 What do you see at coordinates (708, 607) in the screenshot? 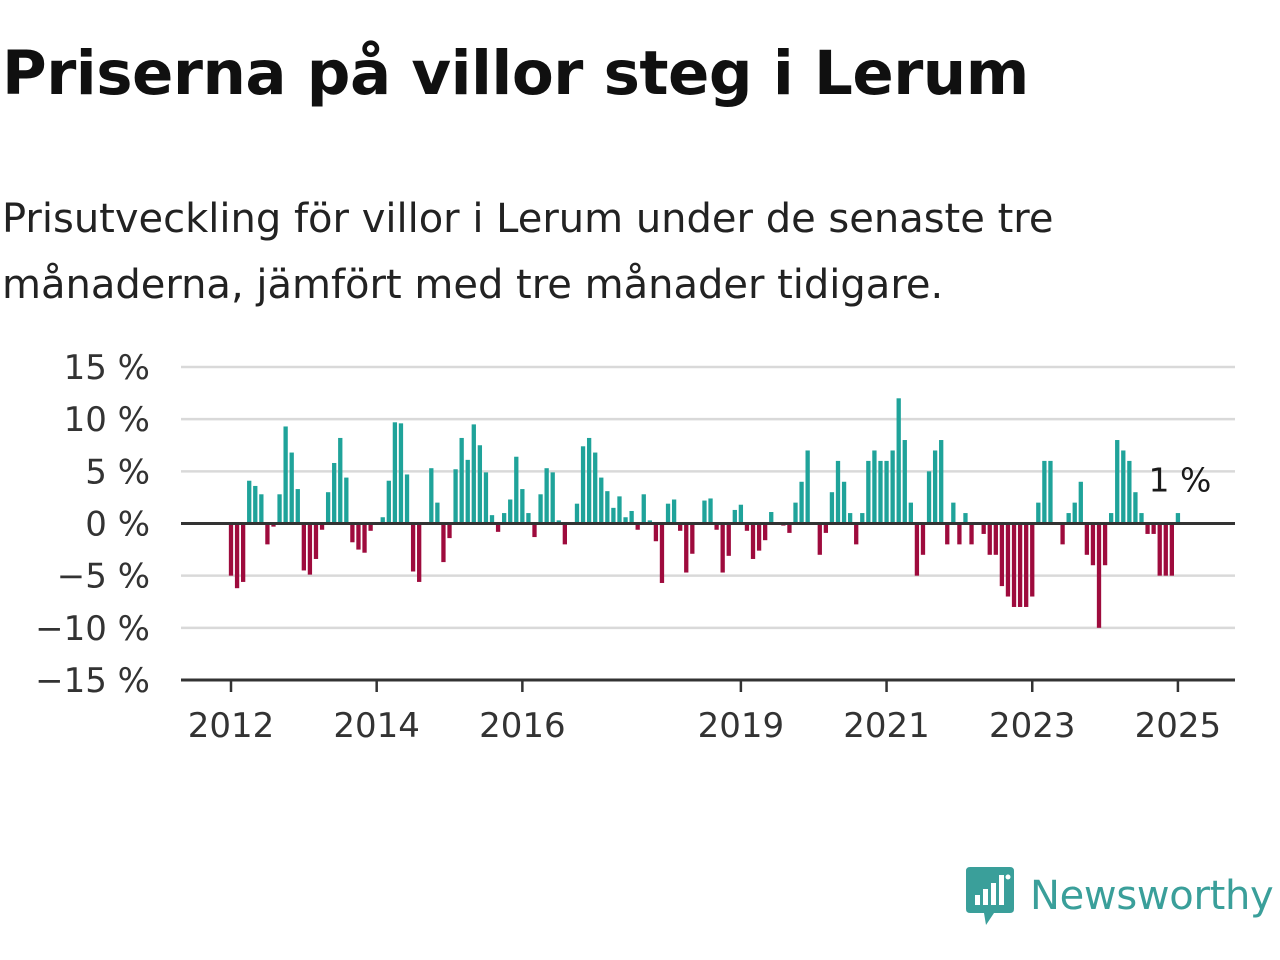
I see `axes` at bounding box center [708, 607].